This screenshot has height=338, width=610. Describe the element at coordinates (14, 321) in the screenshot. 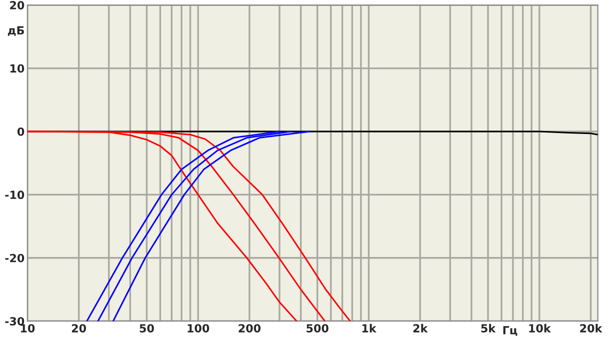

I see `y-tick-label: -30` at that location.